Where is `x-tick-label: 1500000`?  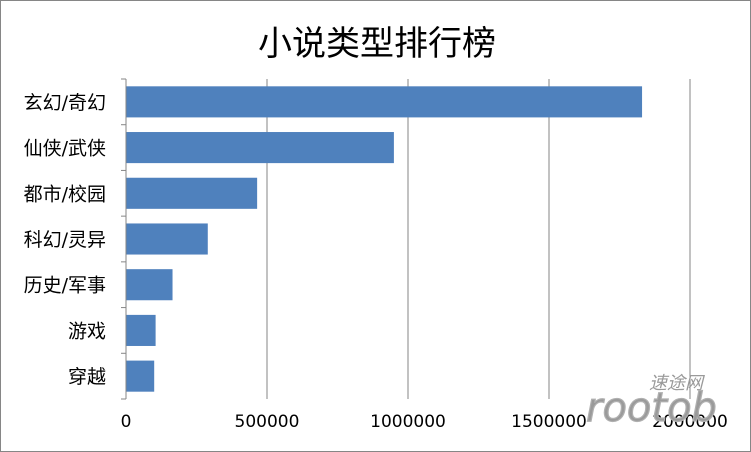 x-tick-label: 1500000 is located at coordinates (549, 422).